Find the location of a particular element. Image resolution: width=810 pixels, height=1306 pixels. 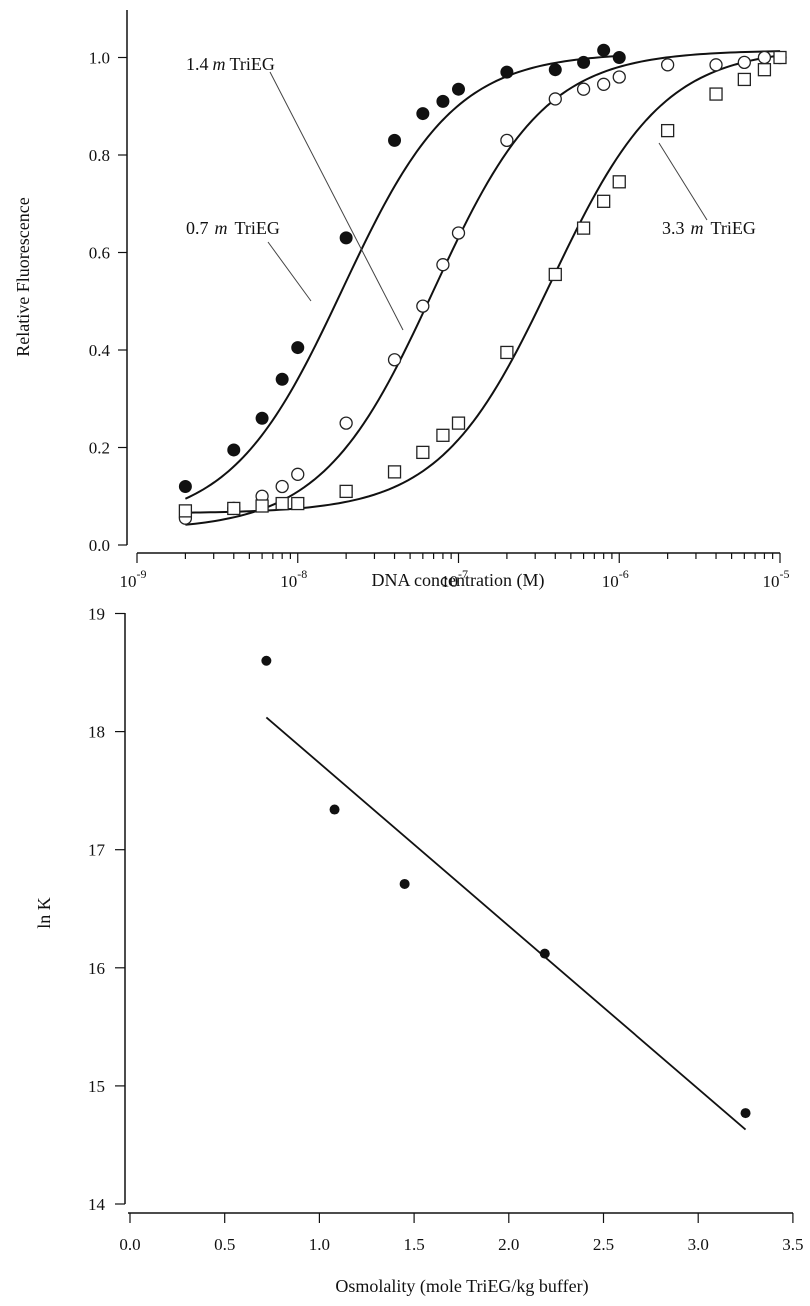

top-x-ticks: 10⁻⁹ 10⁻⁸ 10⁻⁷ 10⁻⁶ 10⁻⁵ is located at coordinates (455, 572).